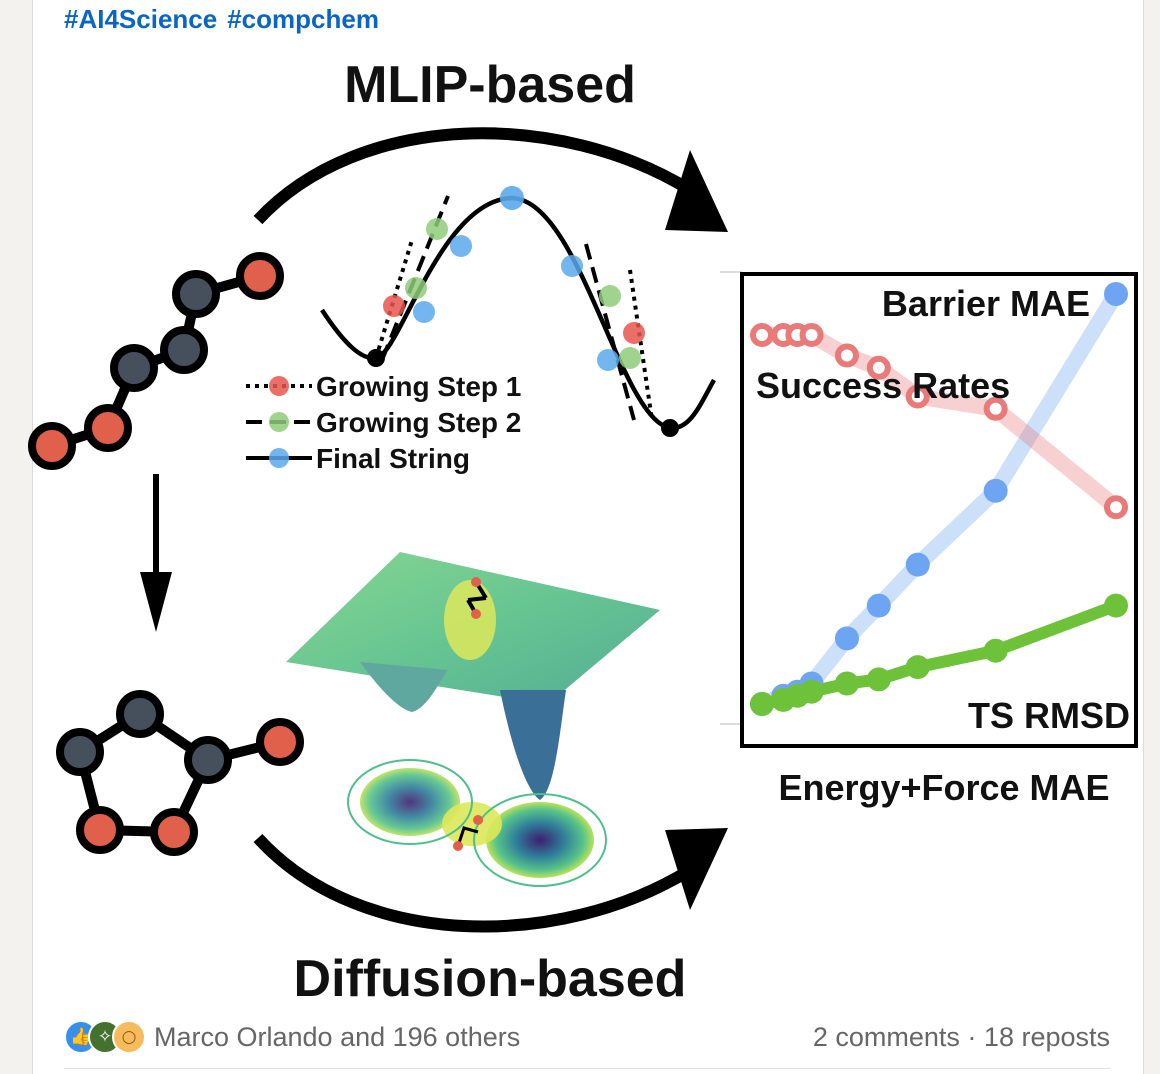 This screenshot has width=1160, height=1074. I want to click on hashtag-line: #AI4Science #compchem, so click(226, 19).